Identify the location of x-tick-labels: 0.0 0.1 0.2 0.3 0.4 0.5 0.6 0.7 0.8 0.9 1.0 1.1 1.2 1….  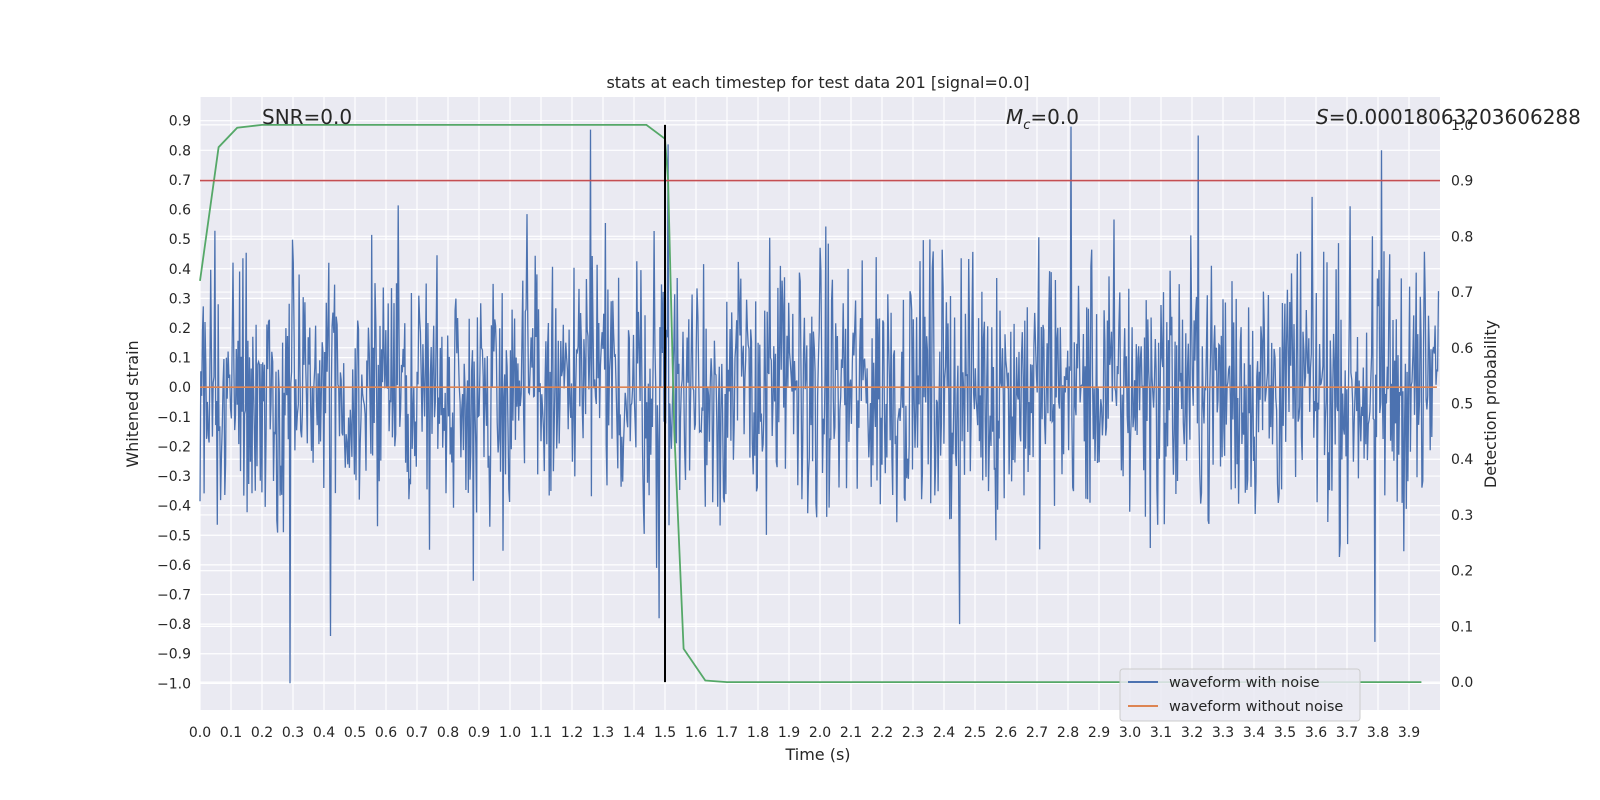
(804, 733).